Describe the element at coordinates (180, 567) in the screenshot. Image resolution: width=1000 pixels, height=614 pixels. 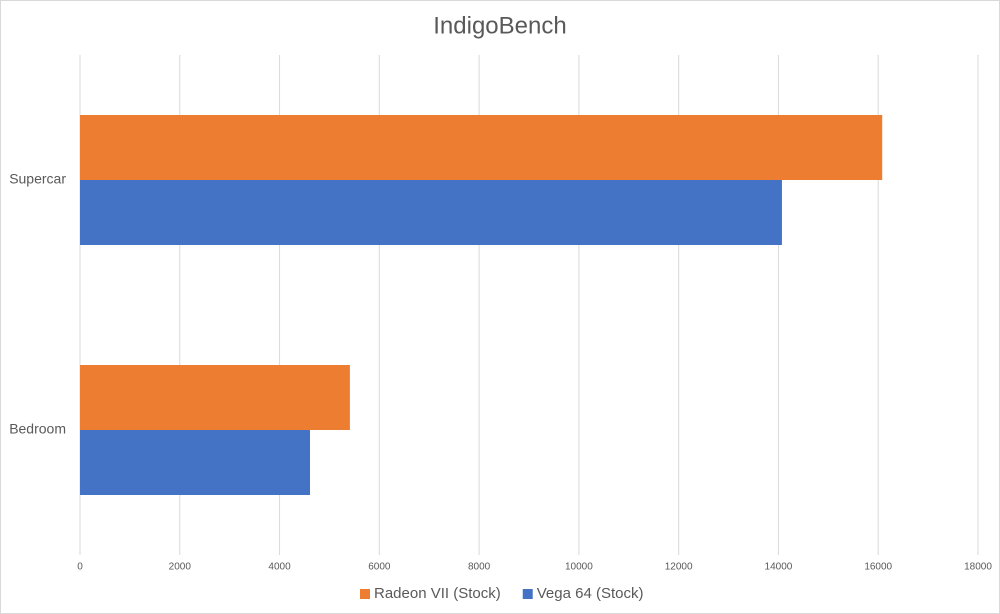
I see `x-tick-label: 2000` at that location.